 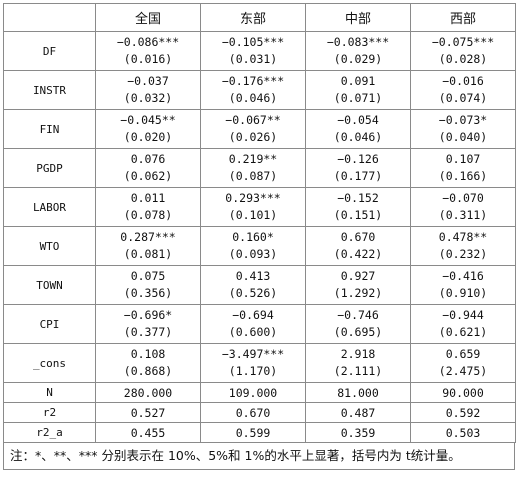 What do you see at coordinates (463, 198) in the screenshot?
I see `coefficient-value: −0.070` at bounding box center [463, 198].